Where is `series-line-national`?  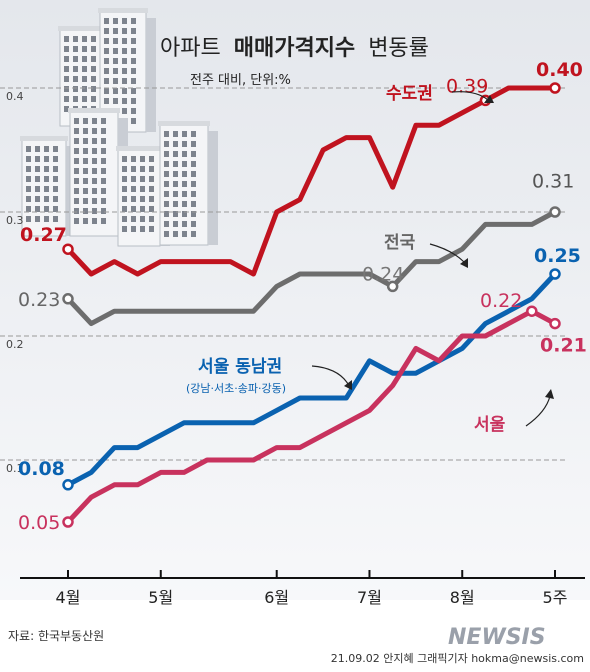
series-line-national is located at coordinates (311, 268).